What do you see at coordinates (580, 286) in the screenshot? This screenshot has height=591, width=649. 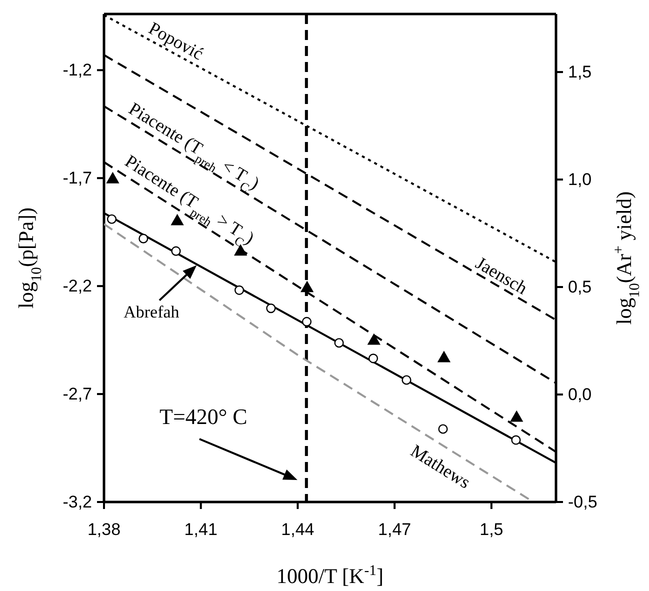 I see `y2-tick-label: 0,5` at bounding box center [580, 286].